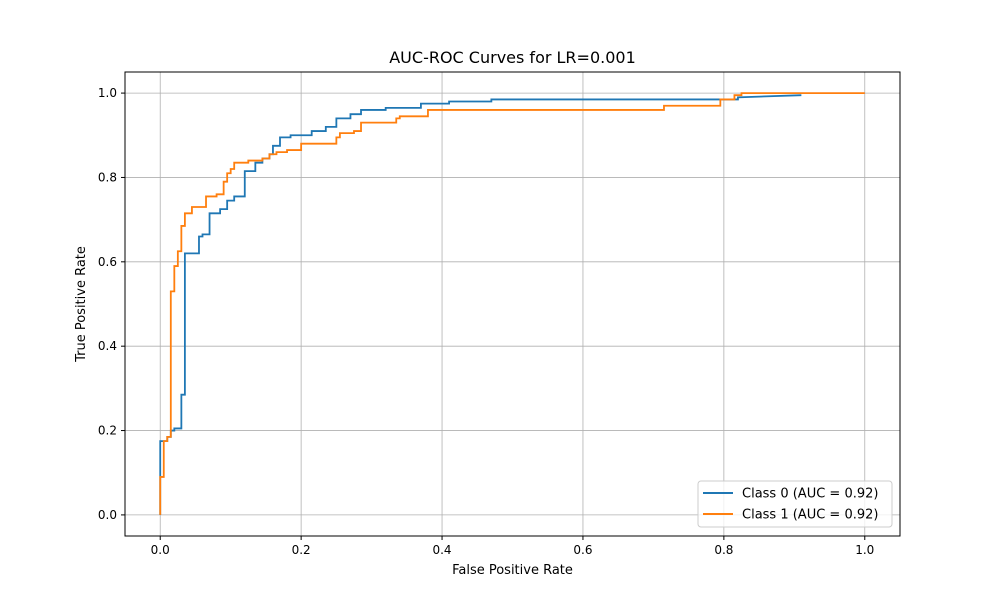  I want to click on y-tick-label: 0.6, so click(107, 262).